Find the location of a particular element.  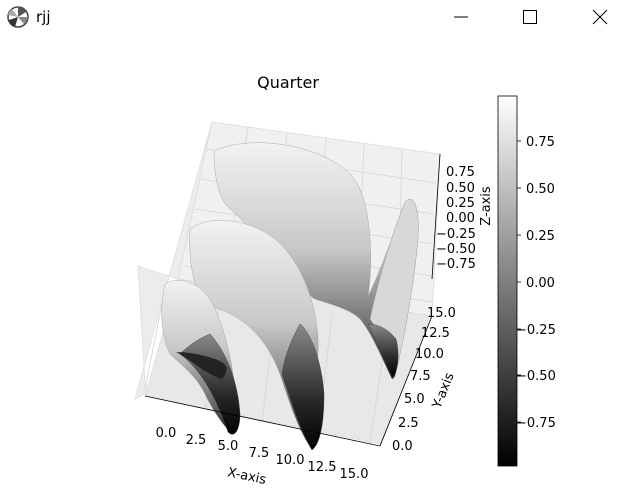

z-tick-label: 0.00 is located at coordinates (460, 218).